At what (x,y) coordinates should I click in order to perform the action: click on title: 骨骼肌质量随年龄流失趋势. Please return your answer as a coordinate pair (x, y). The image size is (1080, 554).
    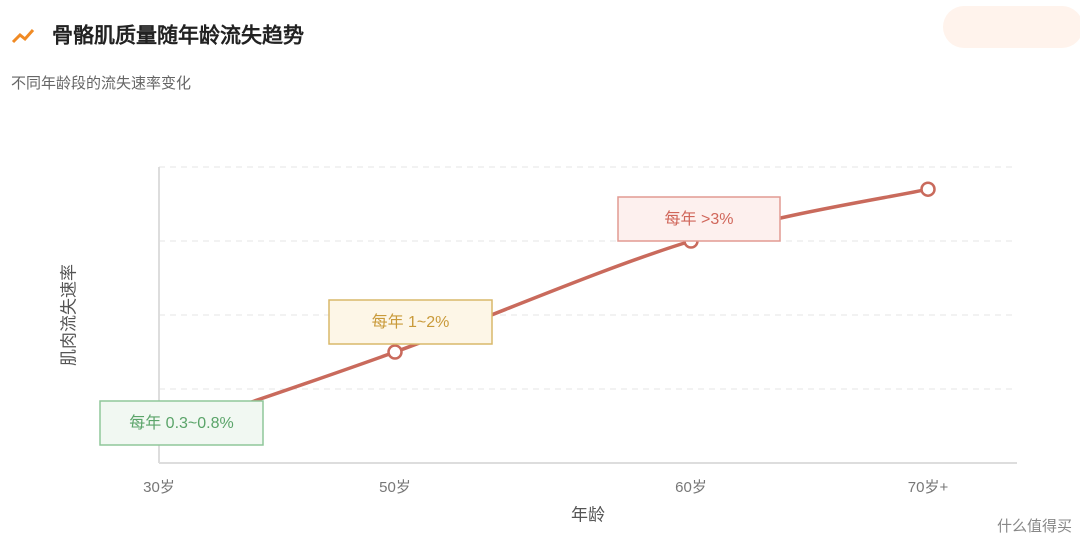
    Looking at the image, I should click on (178, 36).